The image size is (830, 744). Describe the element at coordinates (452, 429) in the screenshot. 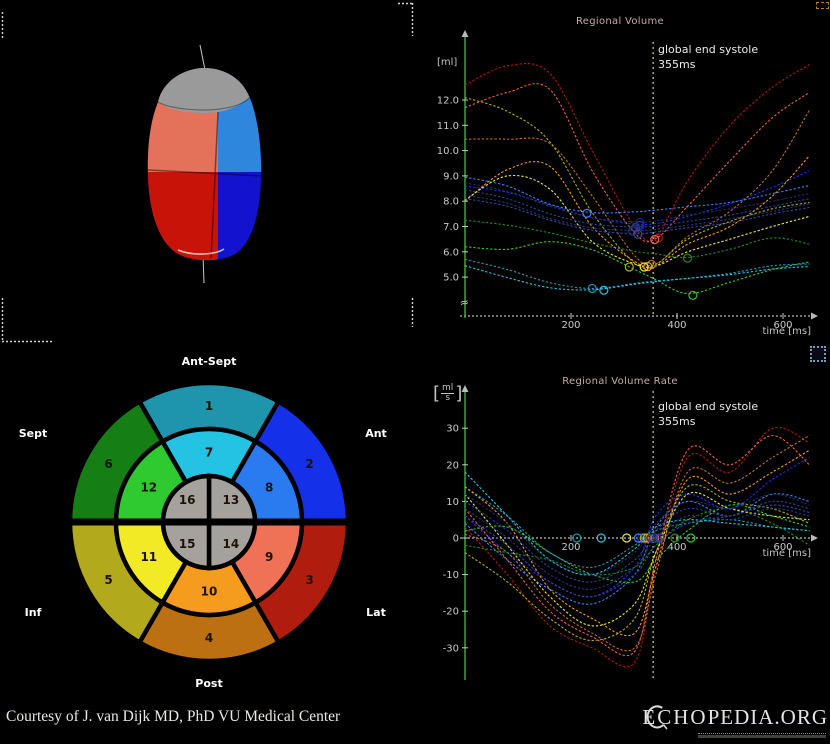

I see `y-tick-label: 30` at that location.